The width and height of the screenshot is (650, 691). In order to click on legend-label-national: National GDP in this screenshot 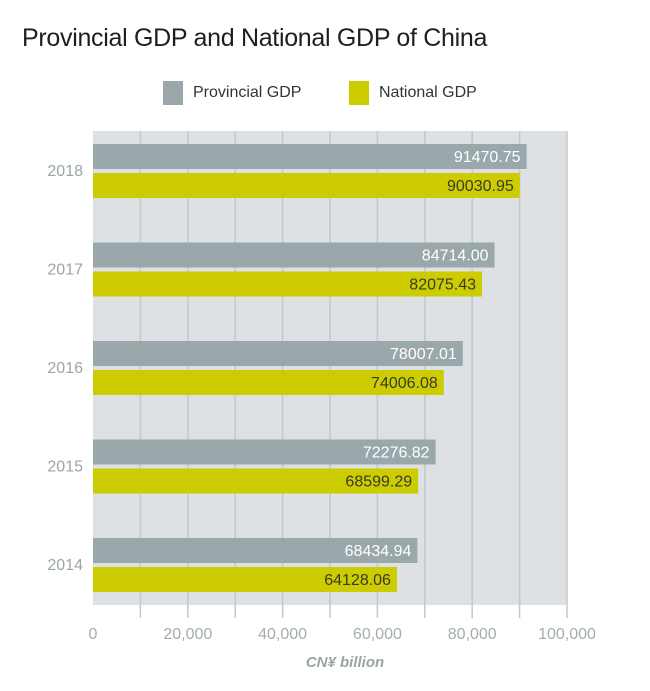, I will do `click(428, 92)`.